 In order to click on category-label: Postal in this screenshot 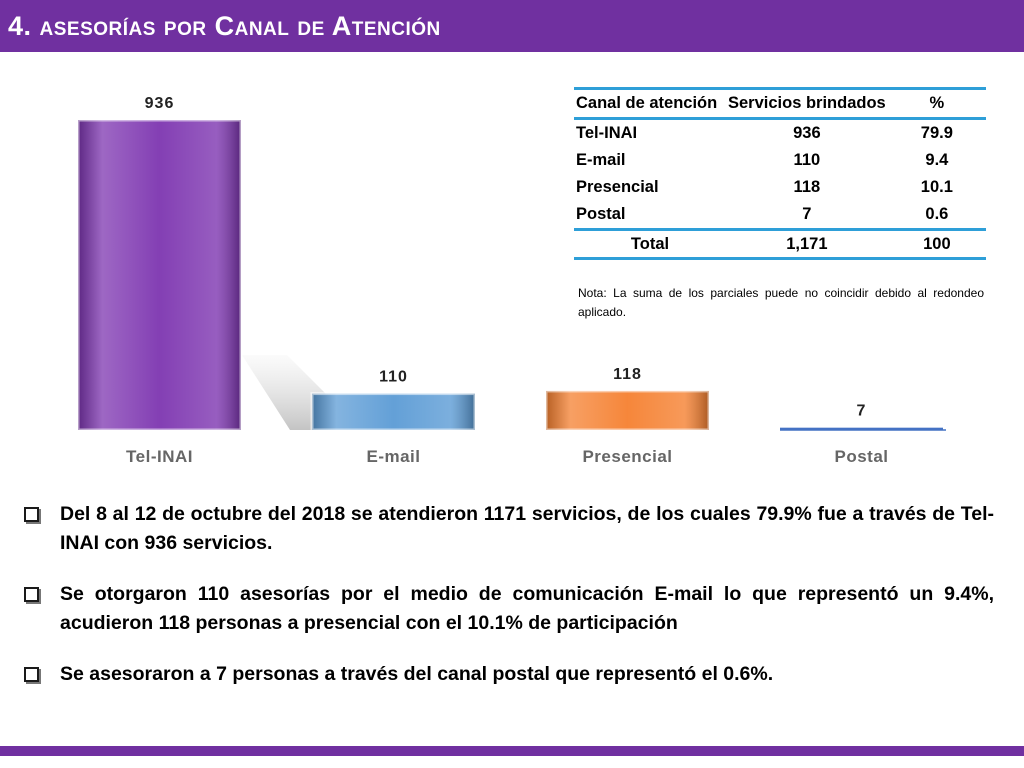, I will do `click(861, 456)`.